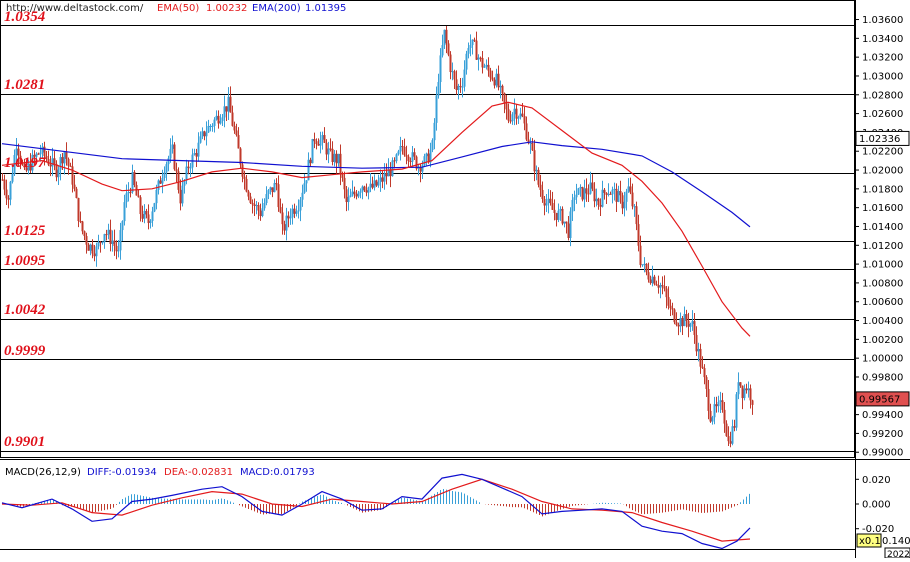 The width and height of the screenshot is (910, 562). I want to click on price-axis-tick-label: 1.00000, so click(882, 359).